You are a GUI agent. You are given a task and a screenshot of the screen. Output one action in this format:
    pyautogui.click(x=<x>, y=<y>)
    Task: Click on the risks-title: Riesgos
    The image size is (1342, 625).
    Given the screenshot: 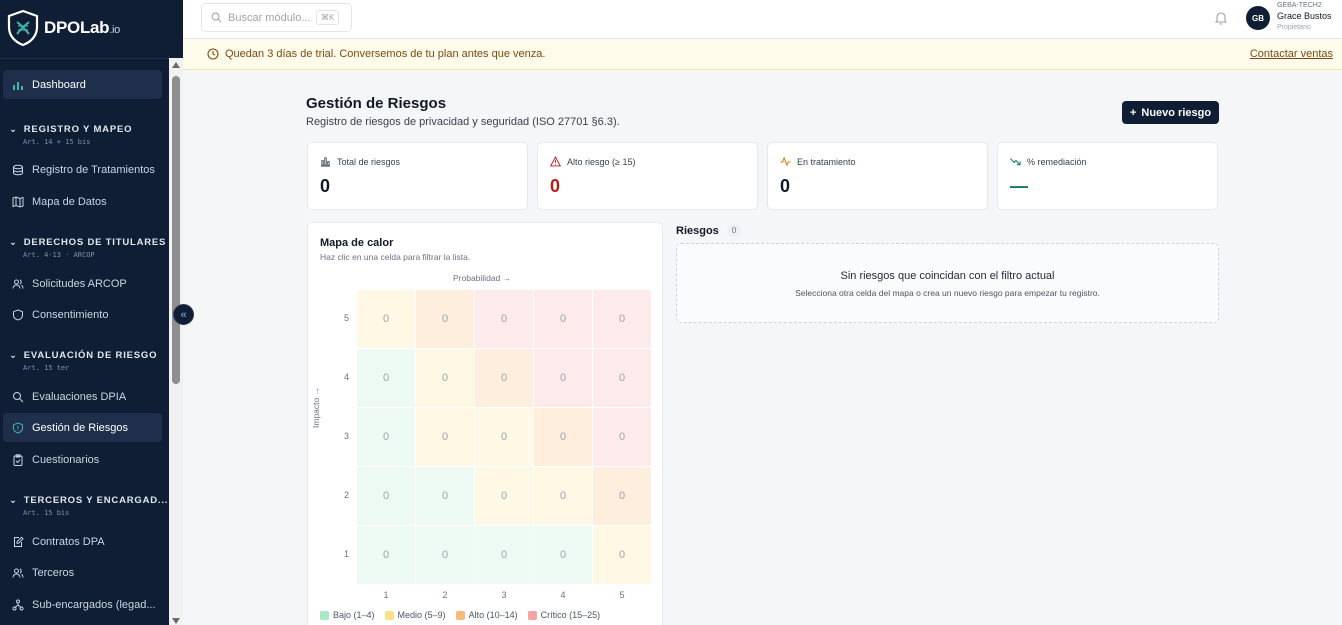 What is the action you would take?
    pyautogui.click(x=697, y=230)
    